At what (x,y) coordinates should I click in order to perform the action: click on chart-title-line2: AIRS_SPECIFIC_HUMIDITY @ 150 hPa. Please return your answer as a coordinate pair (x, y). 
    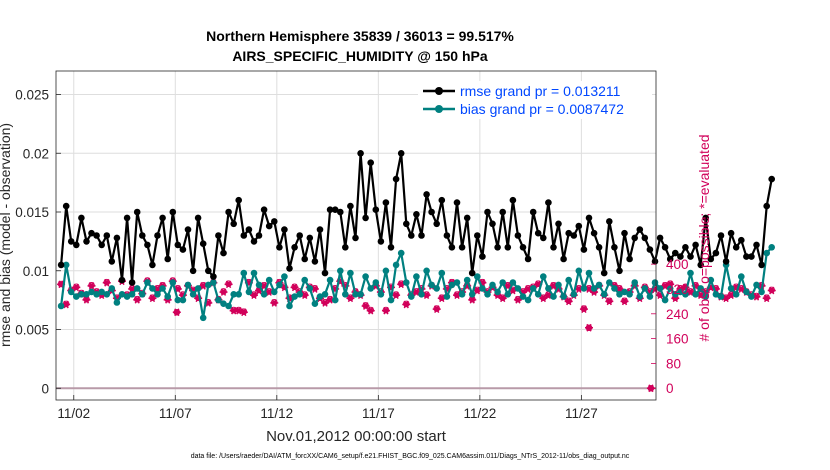
    Looking at the image, I should click on (360, 56).